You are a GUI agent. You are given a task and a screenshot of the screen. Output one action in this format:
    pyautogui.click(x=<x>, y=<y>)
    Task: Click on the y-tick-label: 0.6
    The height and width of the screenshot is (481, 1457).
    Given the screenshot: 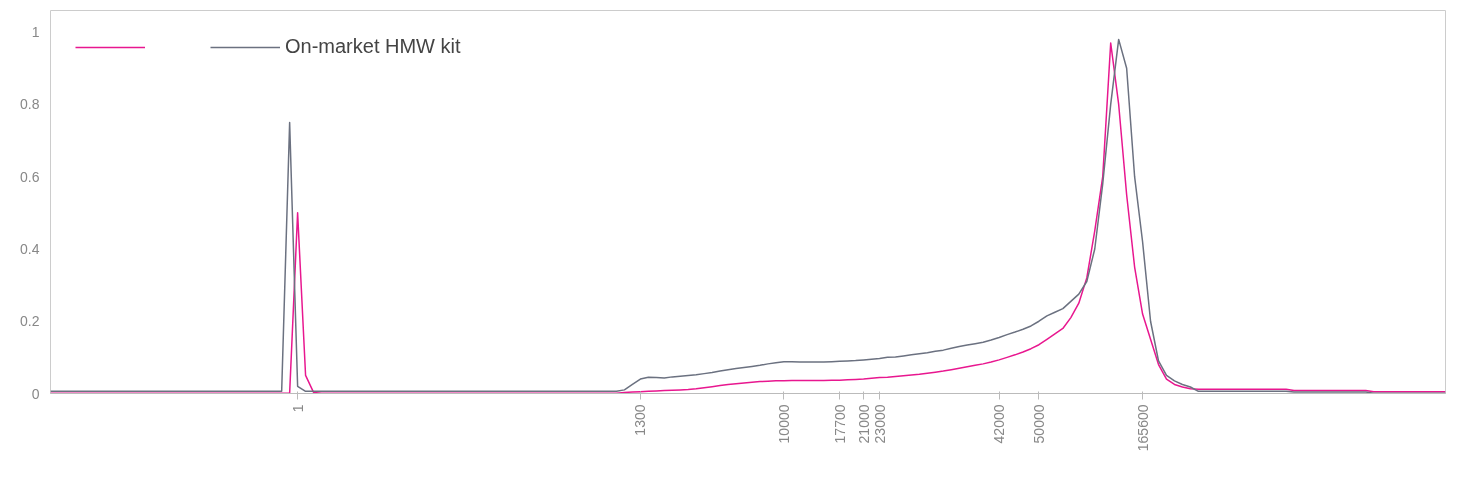 What is the action you would take?
    pyautogui.click(x=30, y=176)
    